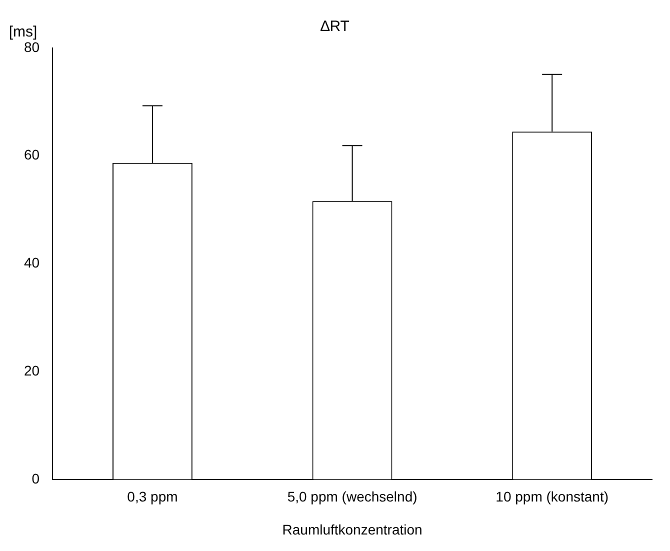  What do you see at coordinates (32, 46) in the screenshot?
I see `y-tick-label: 80` at bounding box center [32, 46].